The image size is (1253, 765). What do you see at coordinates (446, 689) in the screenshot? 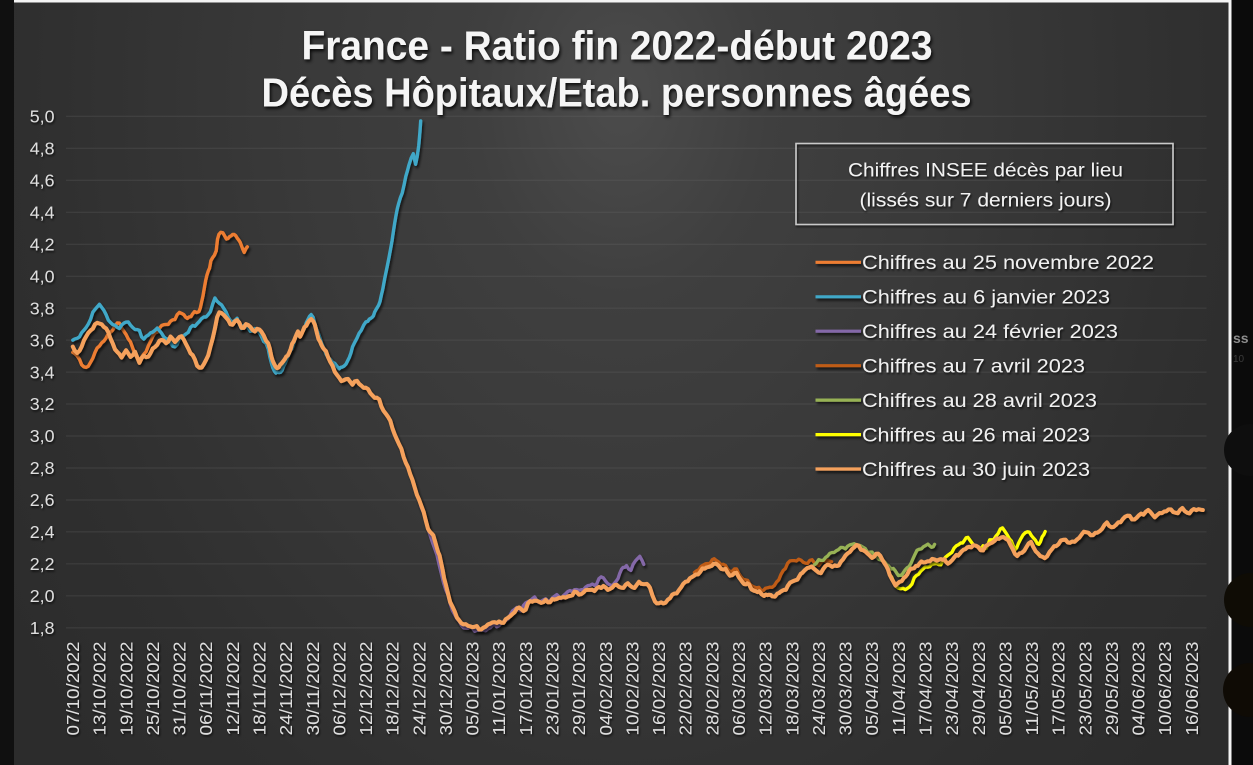
I see `svg-text: 30/12/2022` at bounding box center [446, 689].